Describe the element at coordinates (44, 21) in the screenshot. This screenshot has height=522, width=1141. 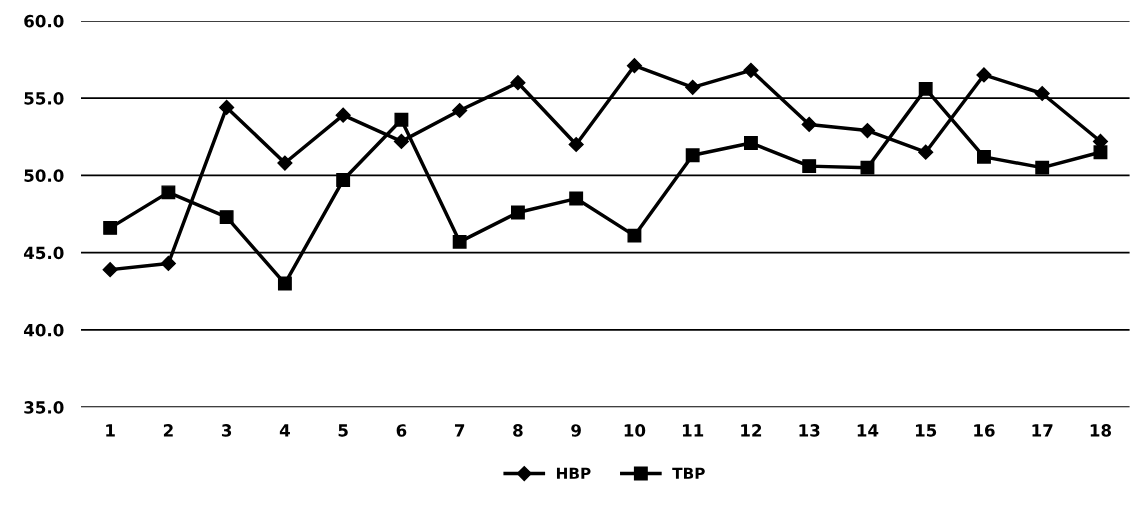
I see `y-tick-label: 60.0` at that location.